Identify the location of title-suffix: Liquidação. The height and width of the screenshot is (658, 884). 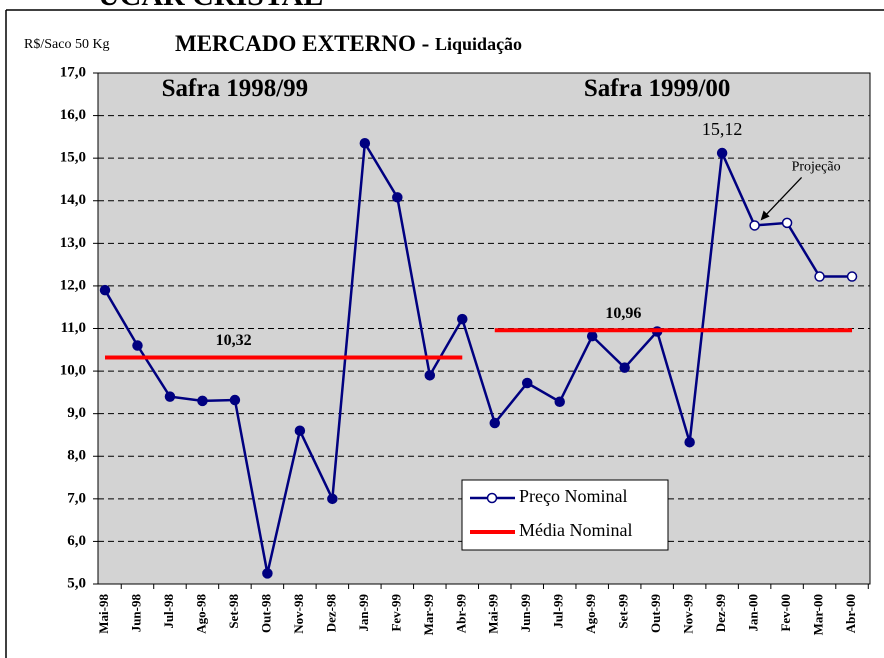
(478, 44).